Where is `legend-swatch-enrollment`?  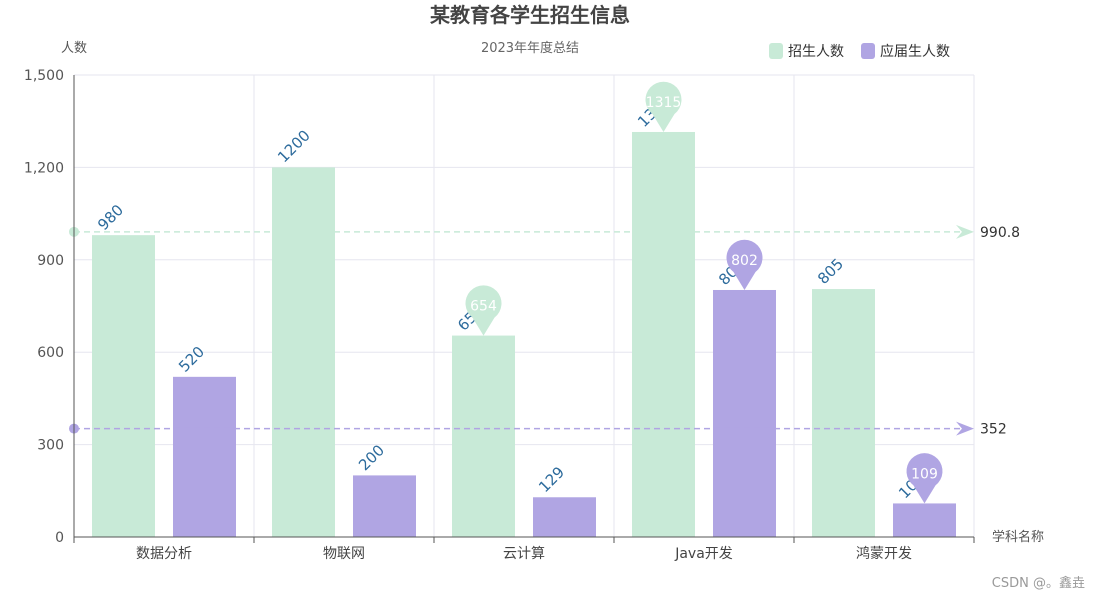
legend-swatch-enrollment is located at coordinates (776, 51).